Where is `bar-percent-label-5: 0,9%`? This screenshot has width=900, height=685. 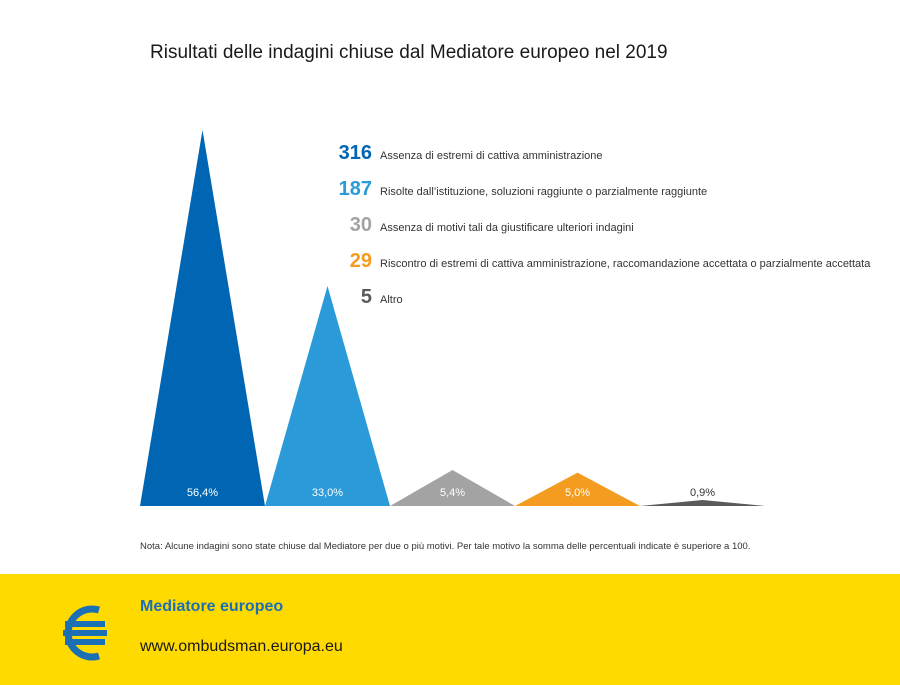 bar-percent-label-5: 0,9% is located at coordinates (702, 493).